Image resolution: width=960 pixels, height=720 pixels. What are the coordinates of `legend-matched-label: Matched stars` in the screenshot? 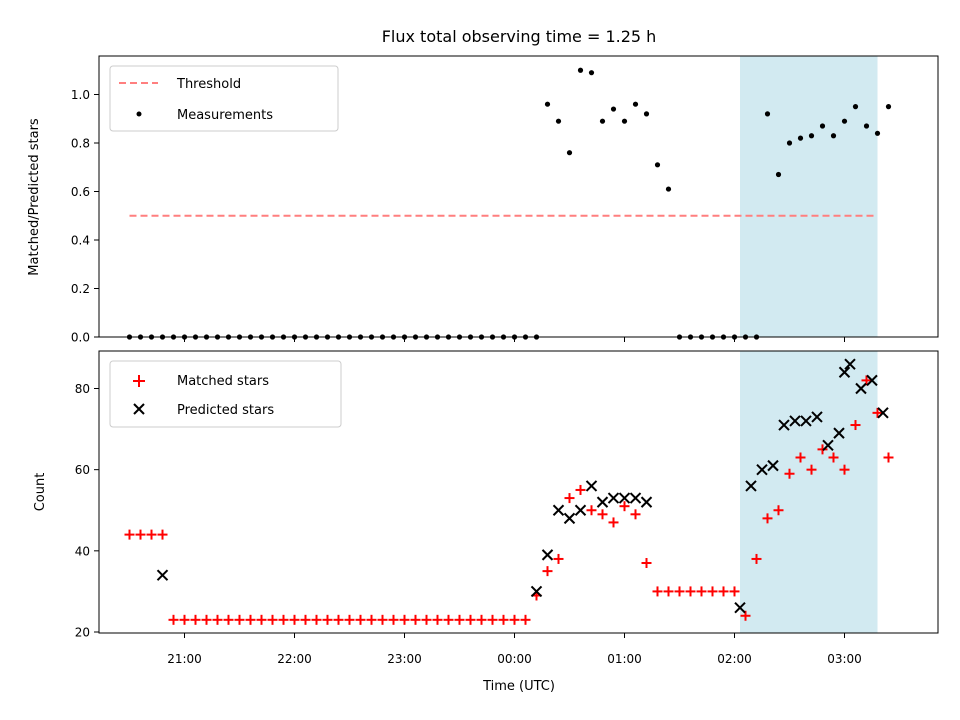 It's located at (223, 381).